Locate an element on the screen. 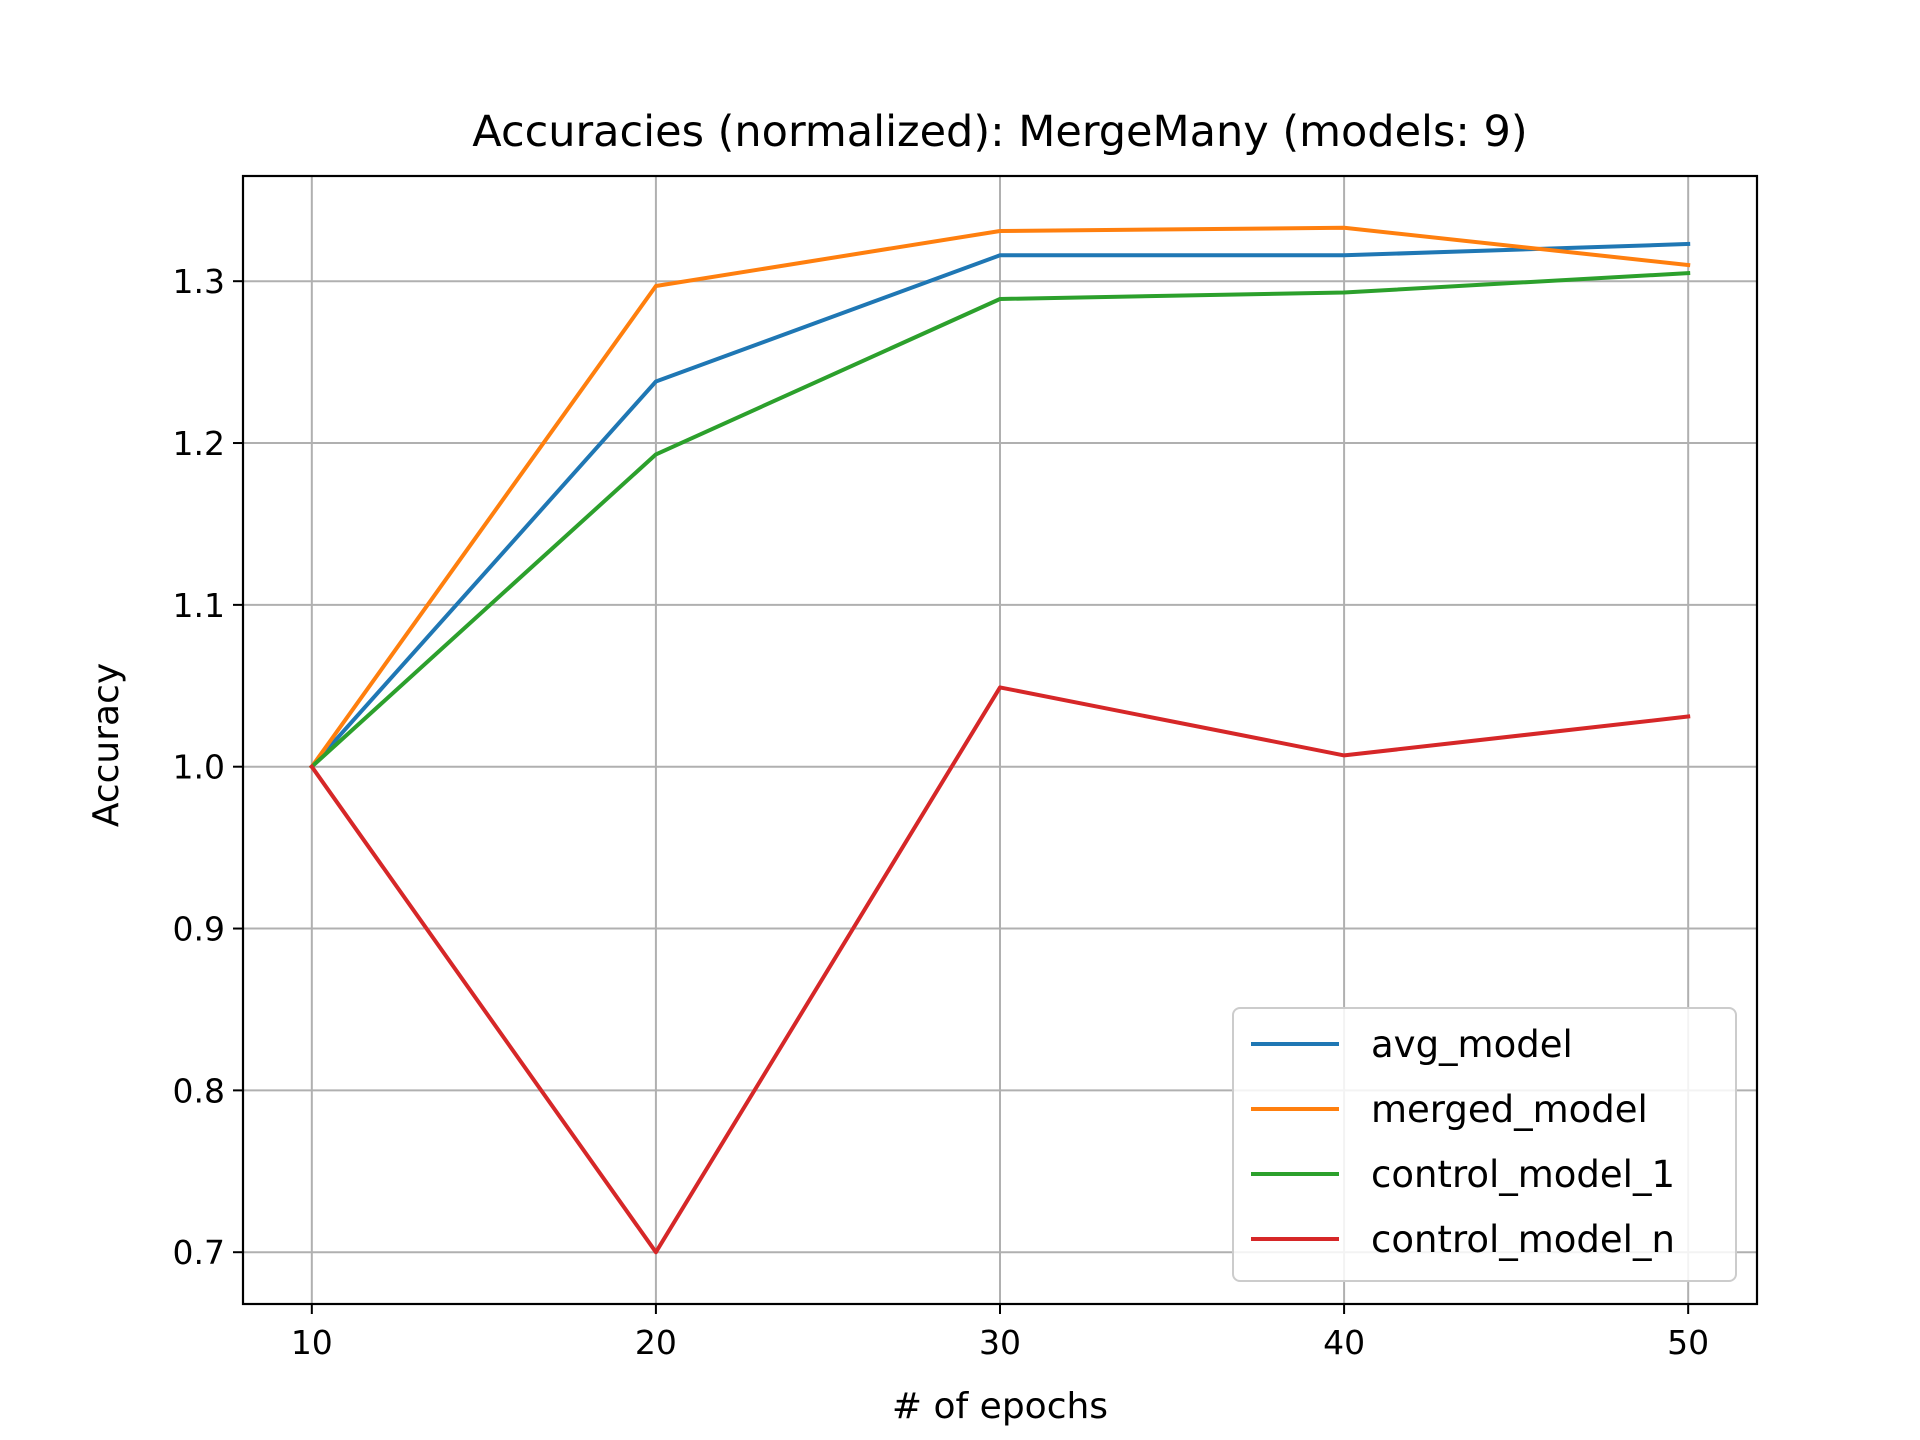 This screenshot has width=1920, height=1440. y-axis-label: Accuracy is located at coordinates (106, 745).